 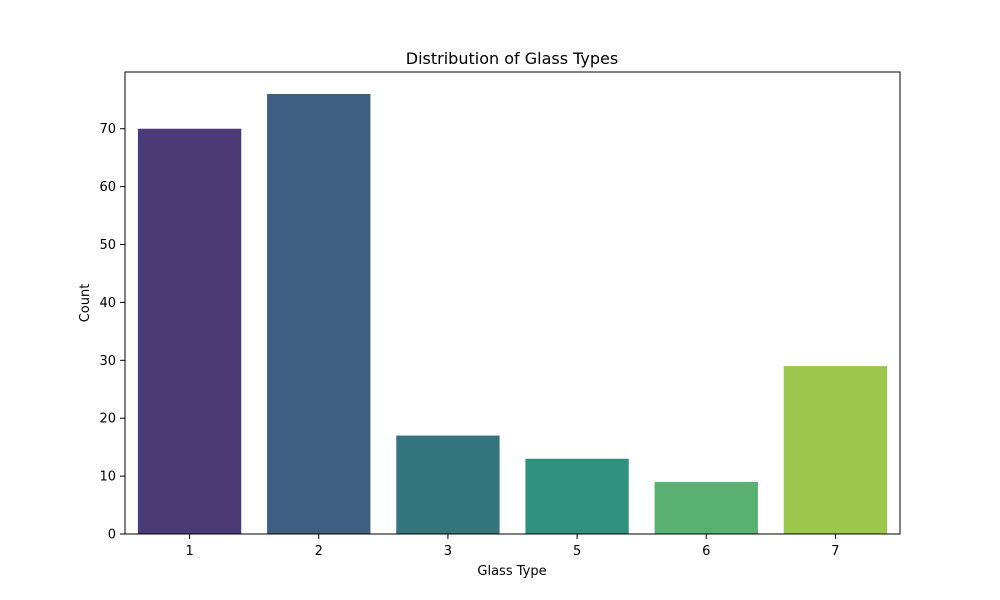 I want to click on y-tick-label: 50, so click(x=107, y=245).